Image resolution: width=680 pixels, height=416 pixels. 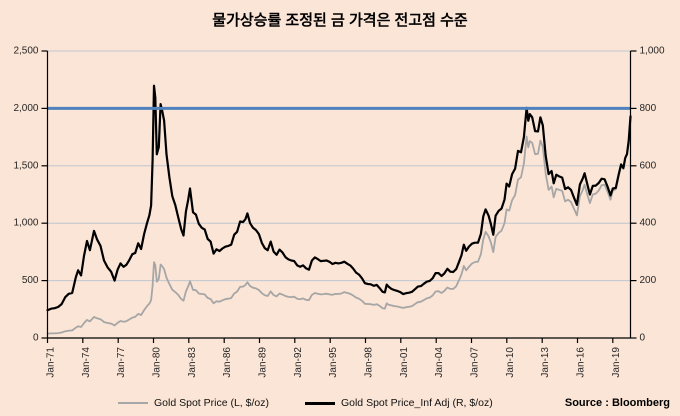 I want to click on source-attribution: Source : Bloomberg, so click(x=617, y=403).